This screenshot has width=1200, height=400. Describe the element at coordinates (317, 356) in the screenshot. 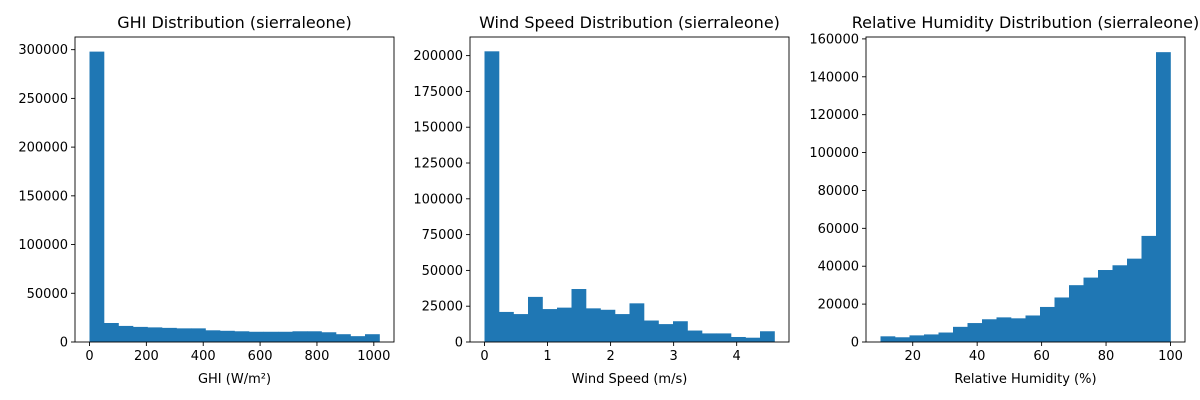

I see `x-tick-label: 800` at that location.